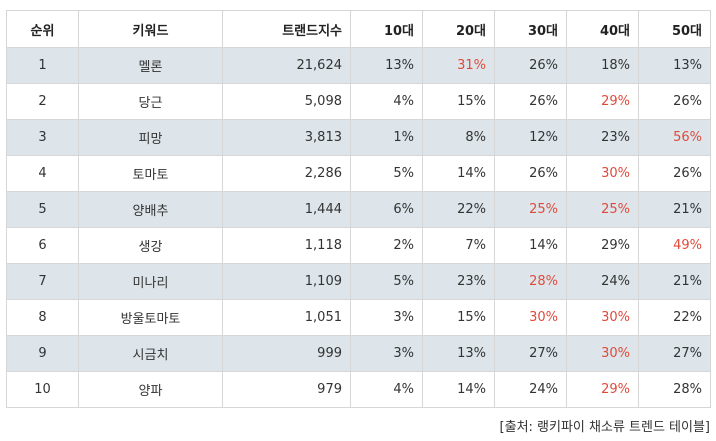 This screenshot has height=441, width=716. I want to click on age-10s-cell: 13%, so click(386, 65).